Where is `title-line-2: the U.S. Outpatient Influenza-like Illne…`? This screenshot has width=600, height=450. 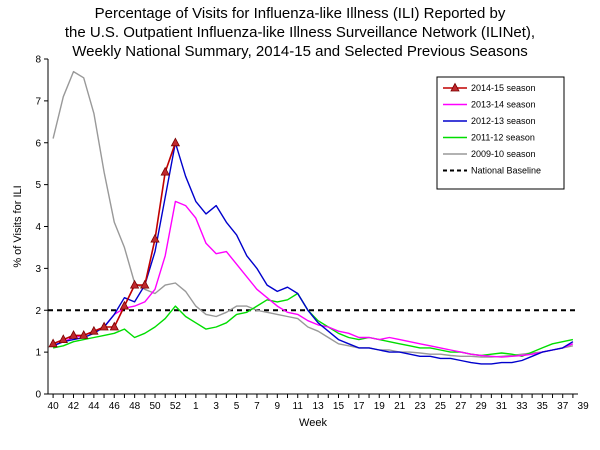 title-line-2: the U.S. Outpatient Influenza-like Illne… is located at coordinates (300, 32).